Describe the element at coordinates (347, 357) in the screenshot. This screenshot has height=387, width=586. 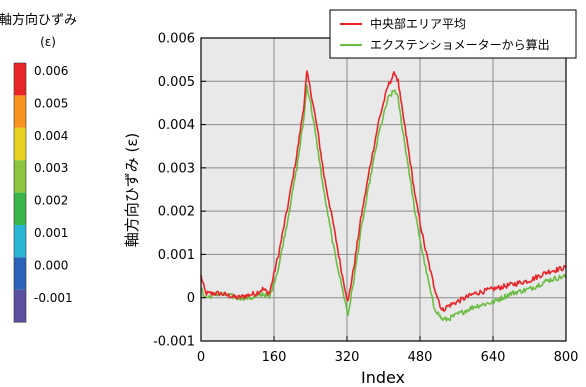
I see `x-tick-label: 320` at that location.